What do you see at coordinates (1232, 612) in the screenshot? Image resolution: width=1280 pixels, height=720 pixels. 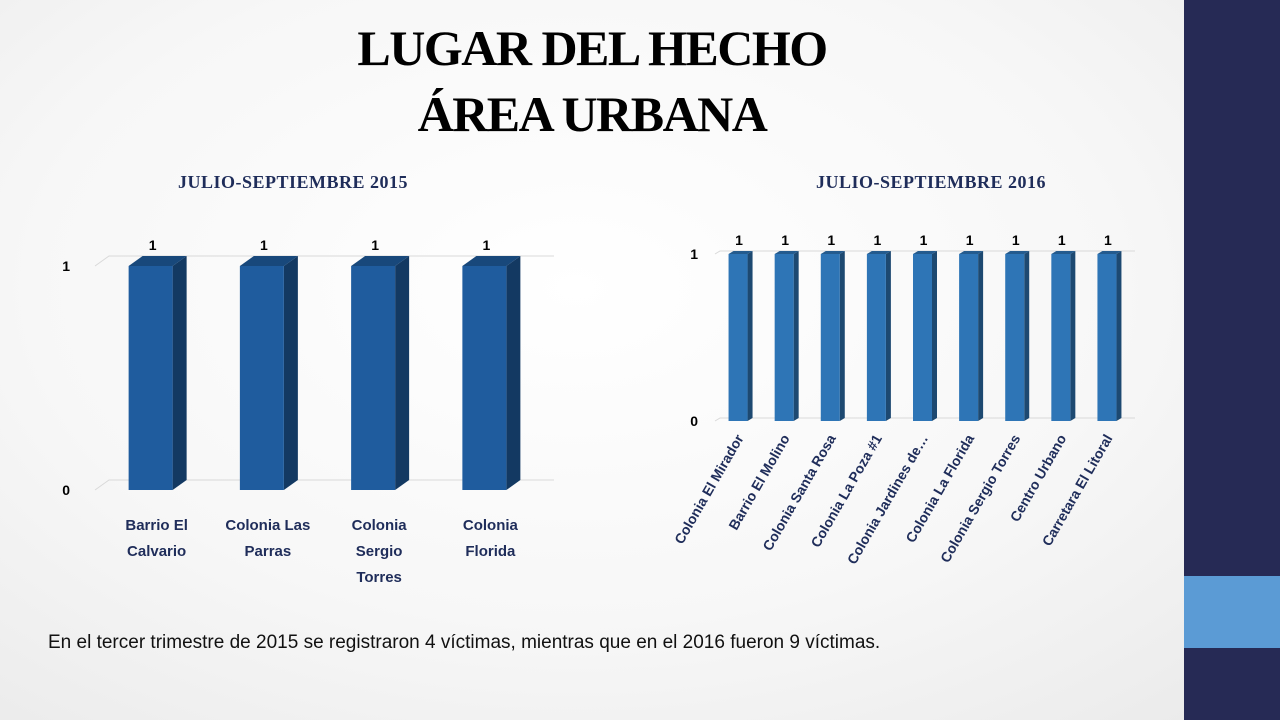 I see `side-accent` at bounding box center [1232, 612].